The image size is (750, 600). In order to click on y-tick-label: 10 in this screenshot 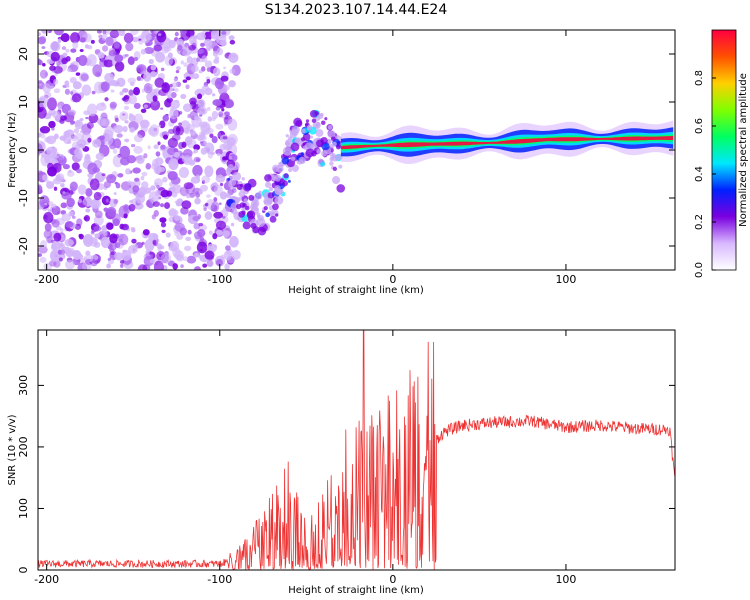, I will do `click(23, 102)`.